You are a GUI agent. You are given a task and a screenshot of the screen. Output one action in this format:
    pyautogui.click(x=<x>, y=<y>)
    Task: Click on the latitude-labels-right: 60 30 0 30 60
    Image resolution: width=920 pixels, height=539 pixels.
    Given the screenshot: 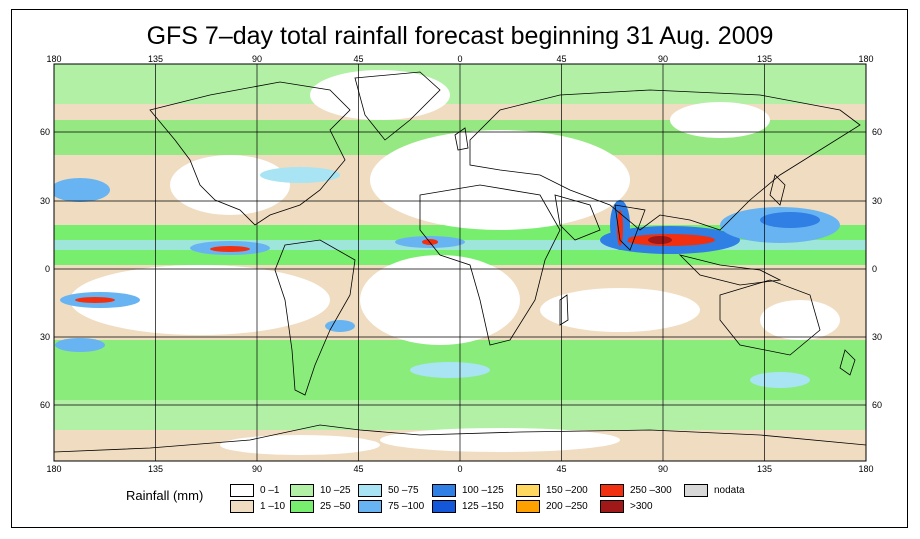 What is the action you would take?
    pyautogui.click(x=877, y=268)
    